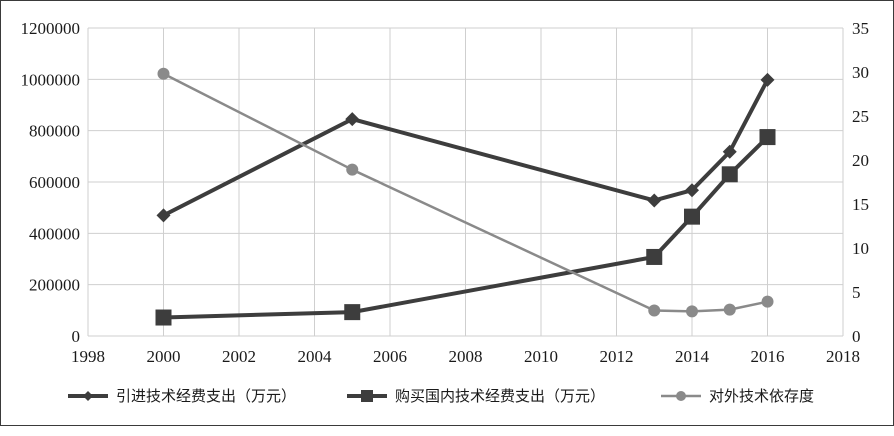 Image resolution: width=894 pixels, height=436 pixels. I want to click on y-right-tick-label: 15, so click(860, 204).